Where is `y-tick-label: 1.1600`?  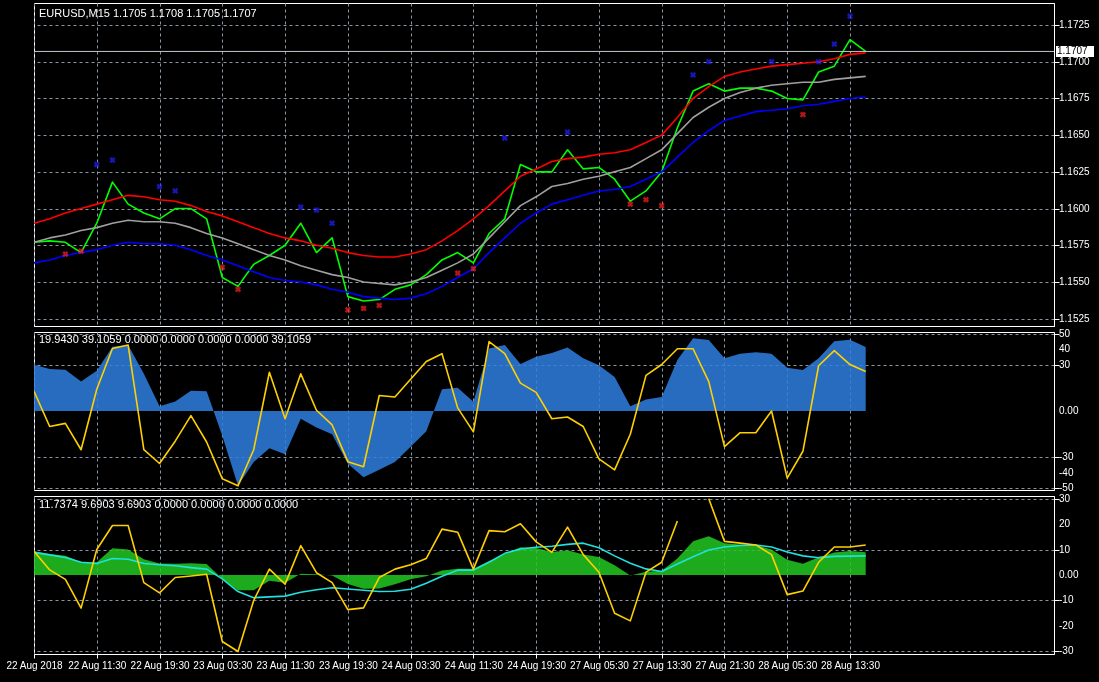
y-tick-label: 1.1600 is located at coordinates (1075, 208).